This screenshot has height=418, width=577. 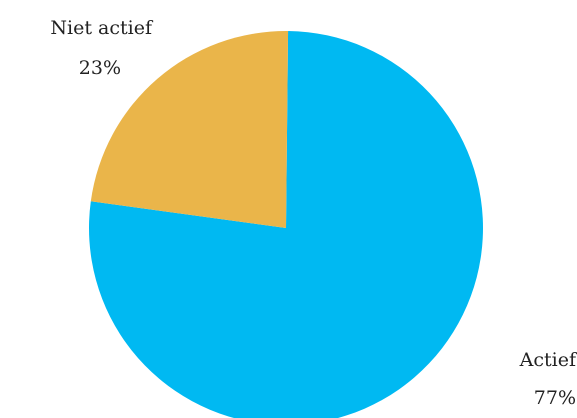 I want to click on slice-value-niet-actief: 23%, so click(x=100, y=68).